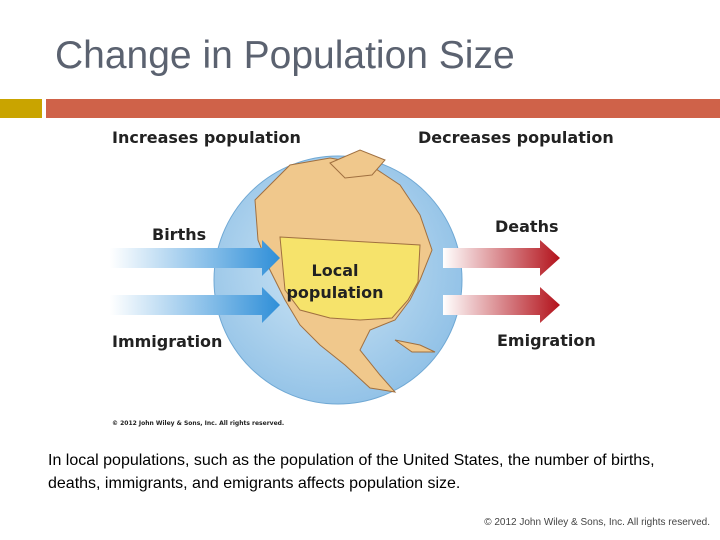 The image size is (720, 540). What do you see at coordinates (334, 292) in the screenshot?
I see `center-label: population` at bounding box center [334, 292].